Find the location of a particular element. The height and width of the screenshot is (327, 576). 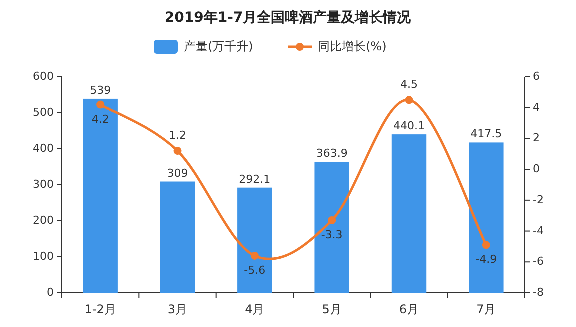

data-label: -3.3 is located at coordinates (332, 235).